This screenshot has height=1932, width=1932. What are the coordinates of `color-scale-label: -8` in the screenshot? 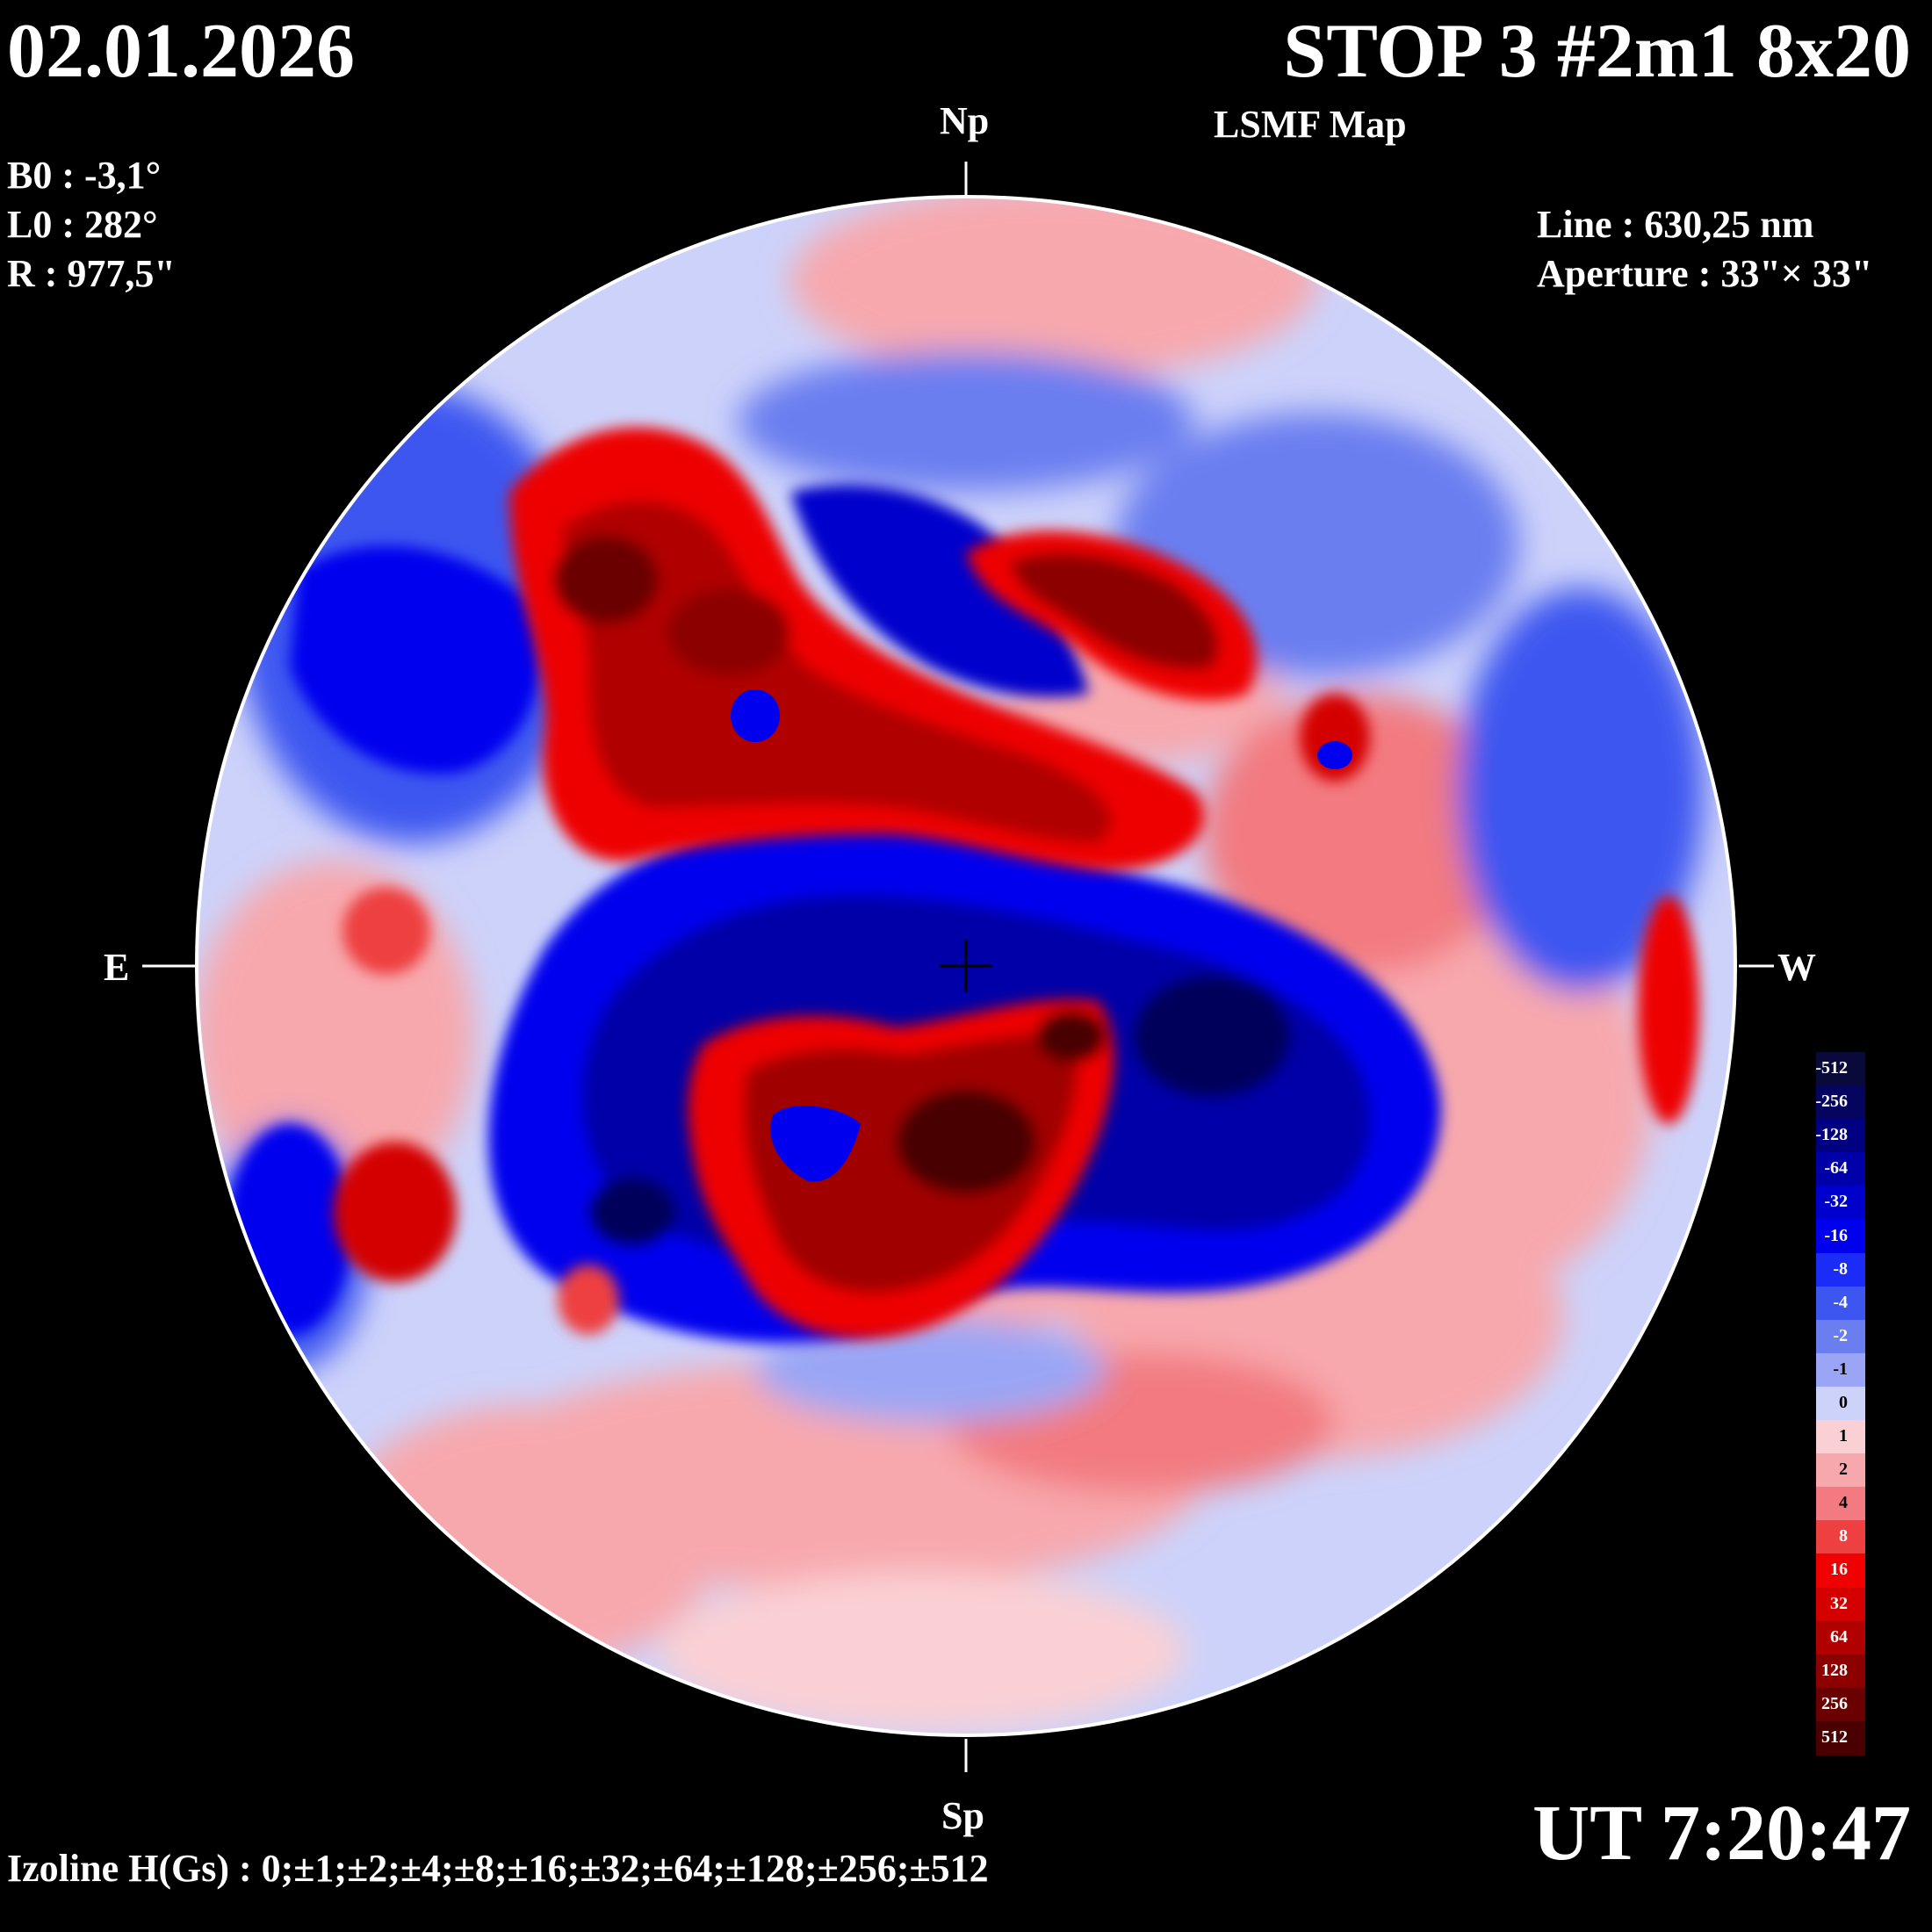 It's located at (1840, 1268).